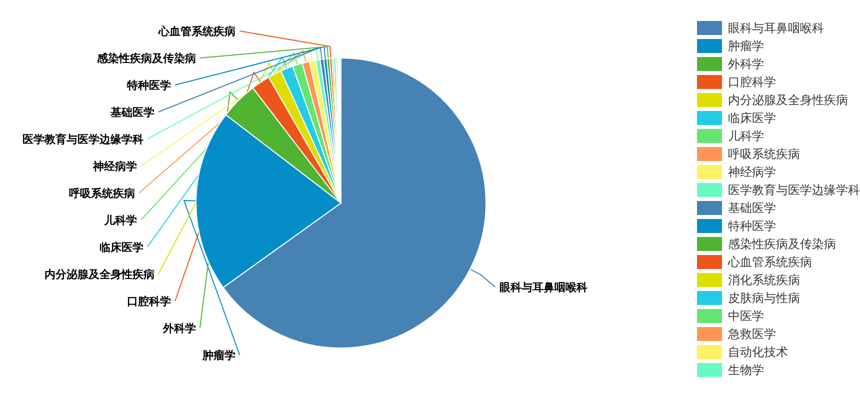 The image size is (860, 402). Describe the element at coordinates (115, 166) in the screenshot. I see `slice-label: 神经病学` at that location.